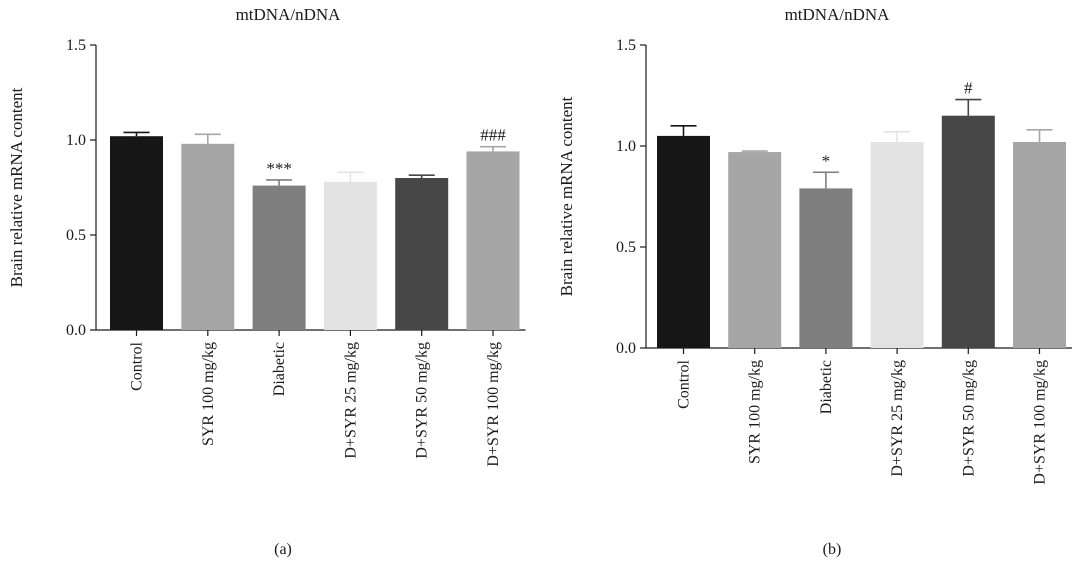 The width and height of the screenshot is (1078, 569). I want to click on panel-label: (b), so click(832, 549).